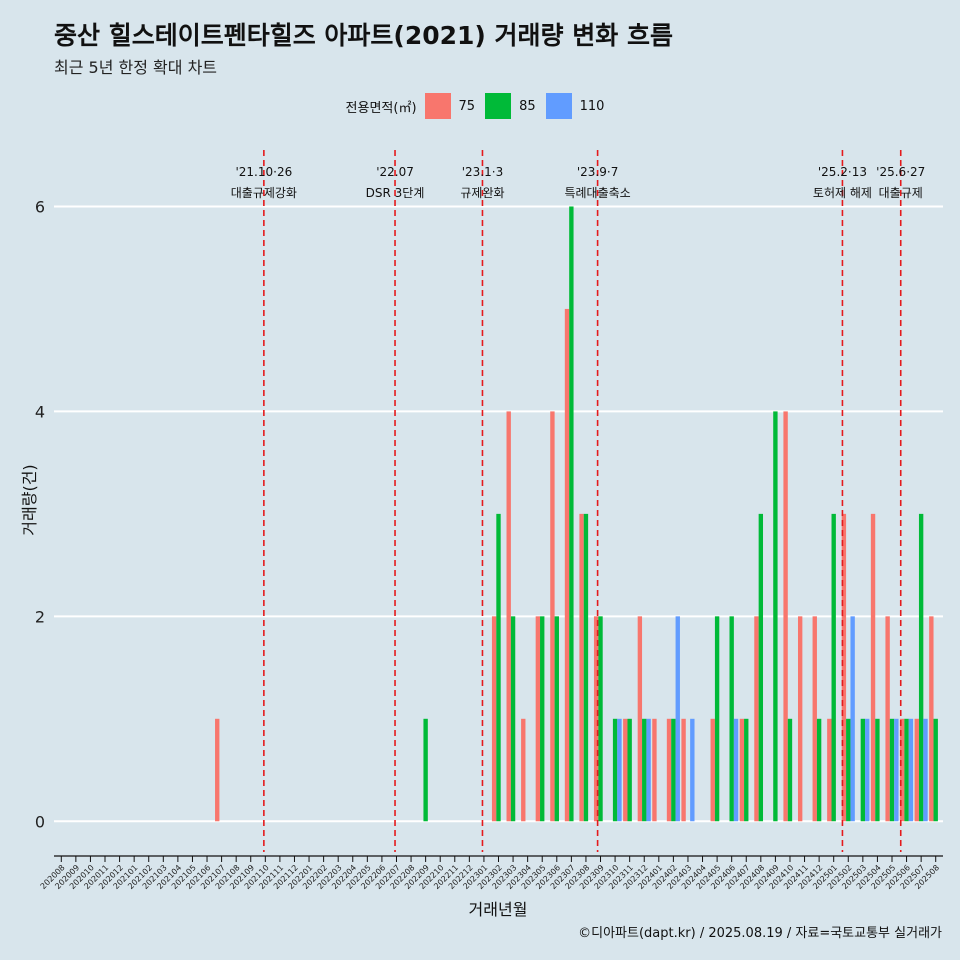 This screenshot has height=960, width=960. Describe the element at coordinates (900, 172) in the screenshot. I see `policy-date-5: '25.6·27` at that location.